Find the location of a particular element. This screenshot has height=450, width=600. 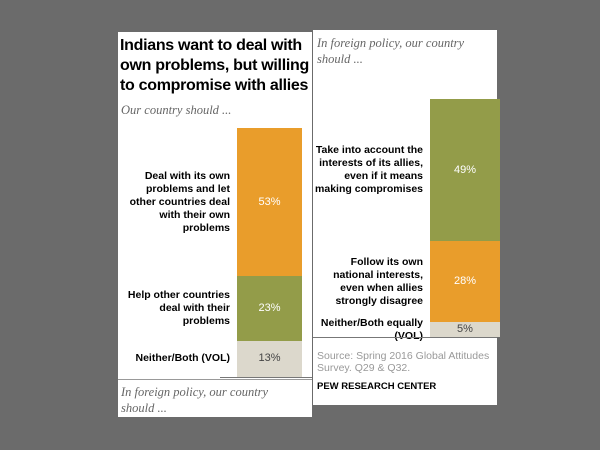

data-label: 53% is located at coordinates (269, 201).